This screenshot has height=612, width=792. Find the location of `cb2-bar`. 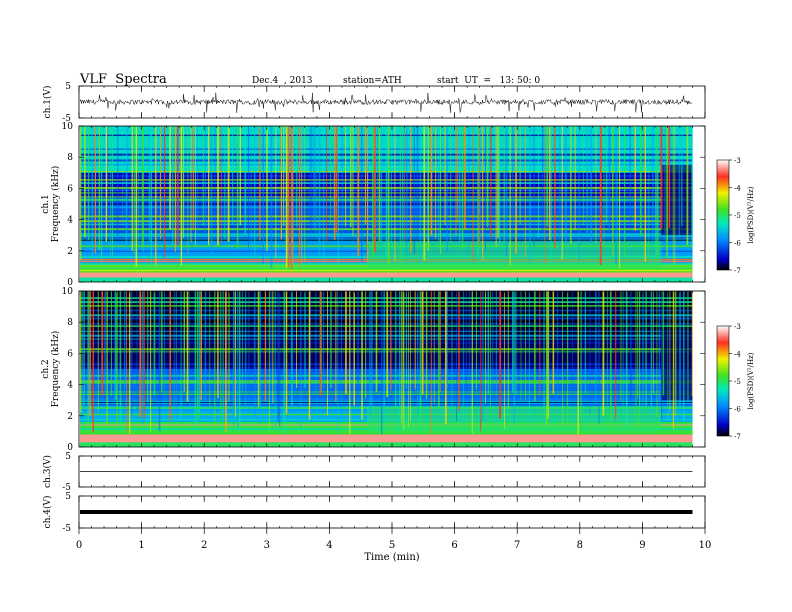

cb2-bar is located at coordinates (723, 381).